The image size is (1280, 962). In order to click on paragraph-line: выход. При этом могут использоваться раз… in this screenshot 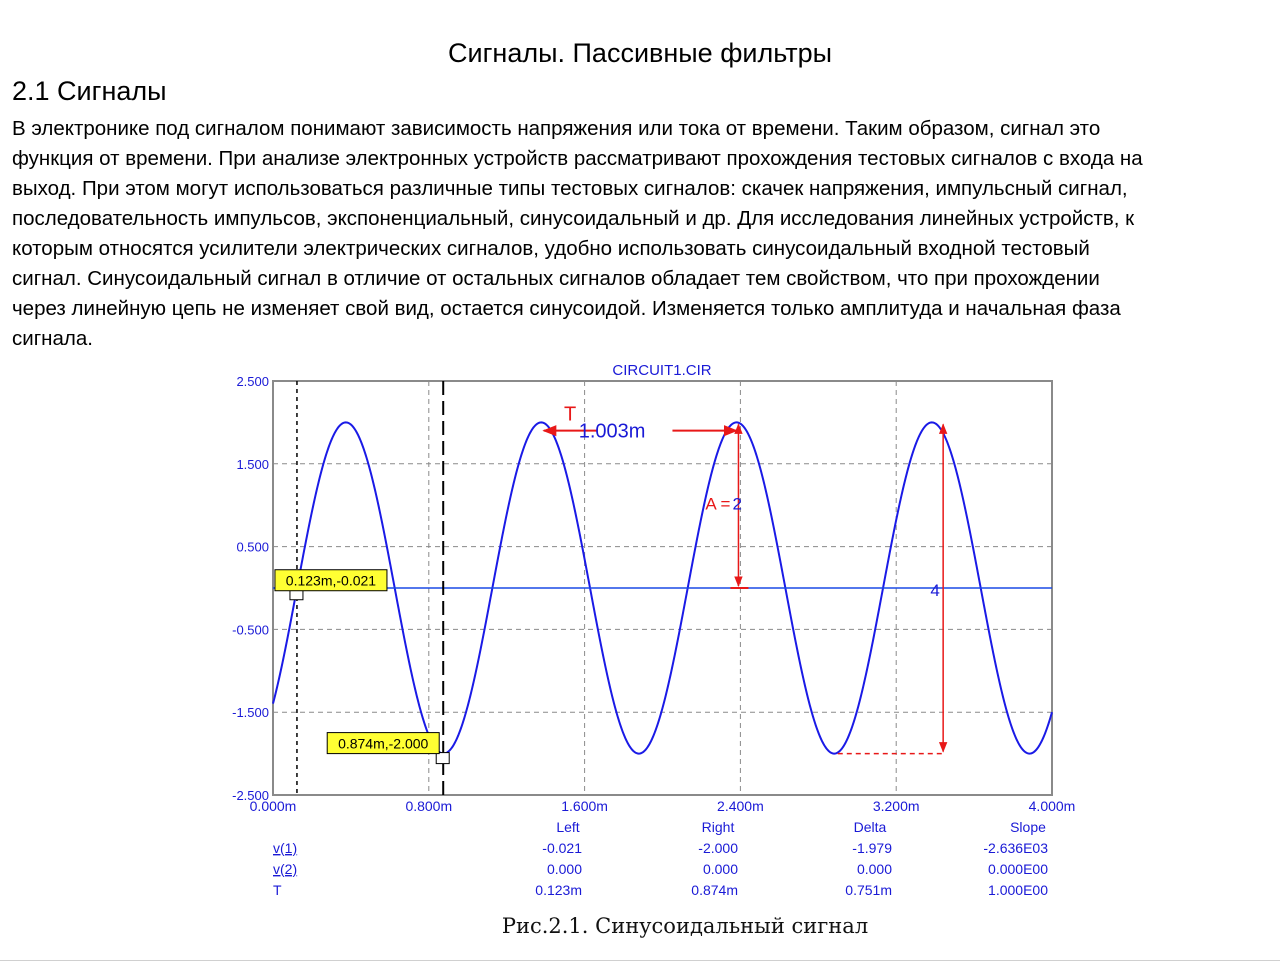, I will do `click(570, 188)`.